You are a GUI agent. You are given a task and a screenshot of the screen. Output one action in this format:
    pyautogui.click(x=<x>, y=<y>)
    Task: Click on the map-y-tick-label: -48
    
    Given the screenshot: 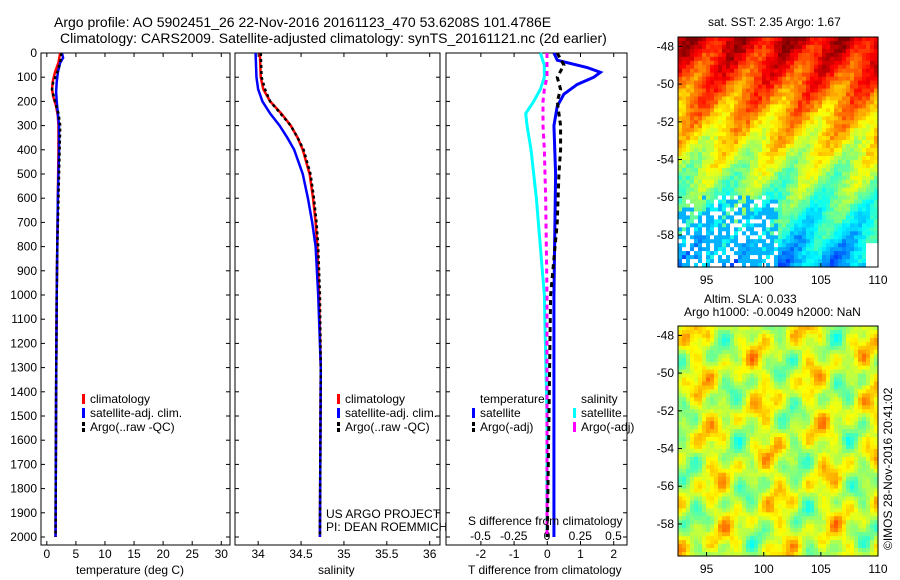 What is the action you would take?
    pyautogui.click(x=666, y=46)
    